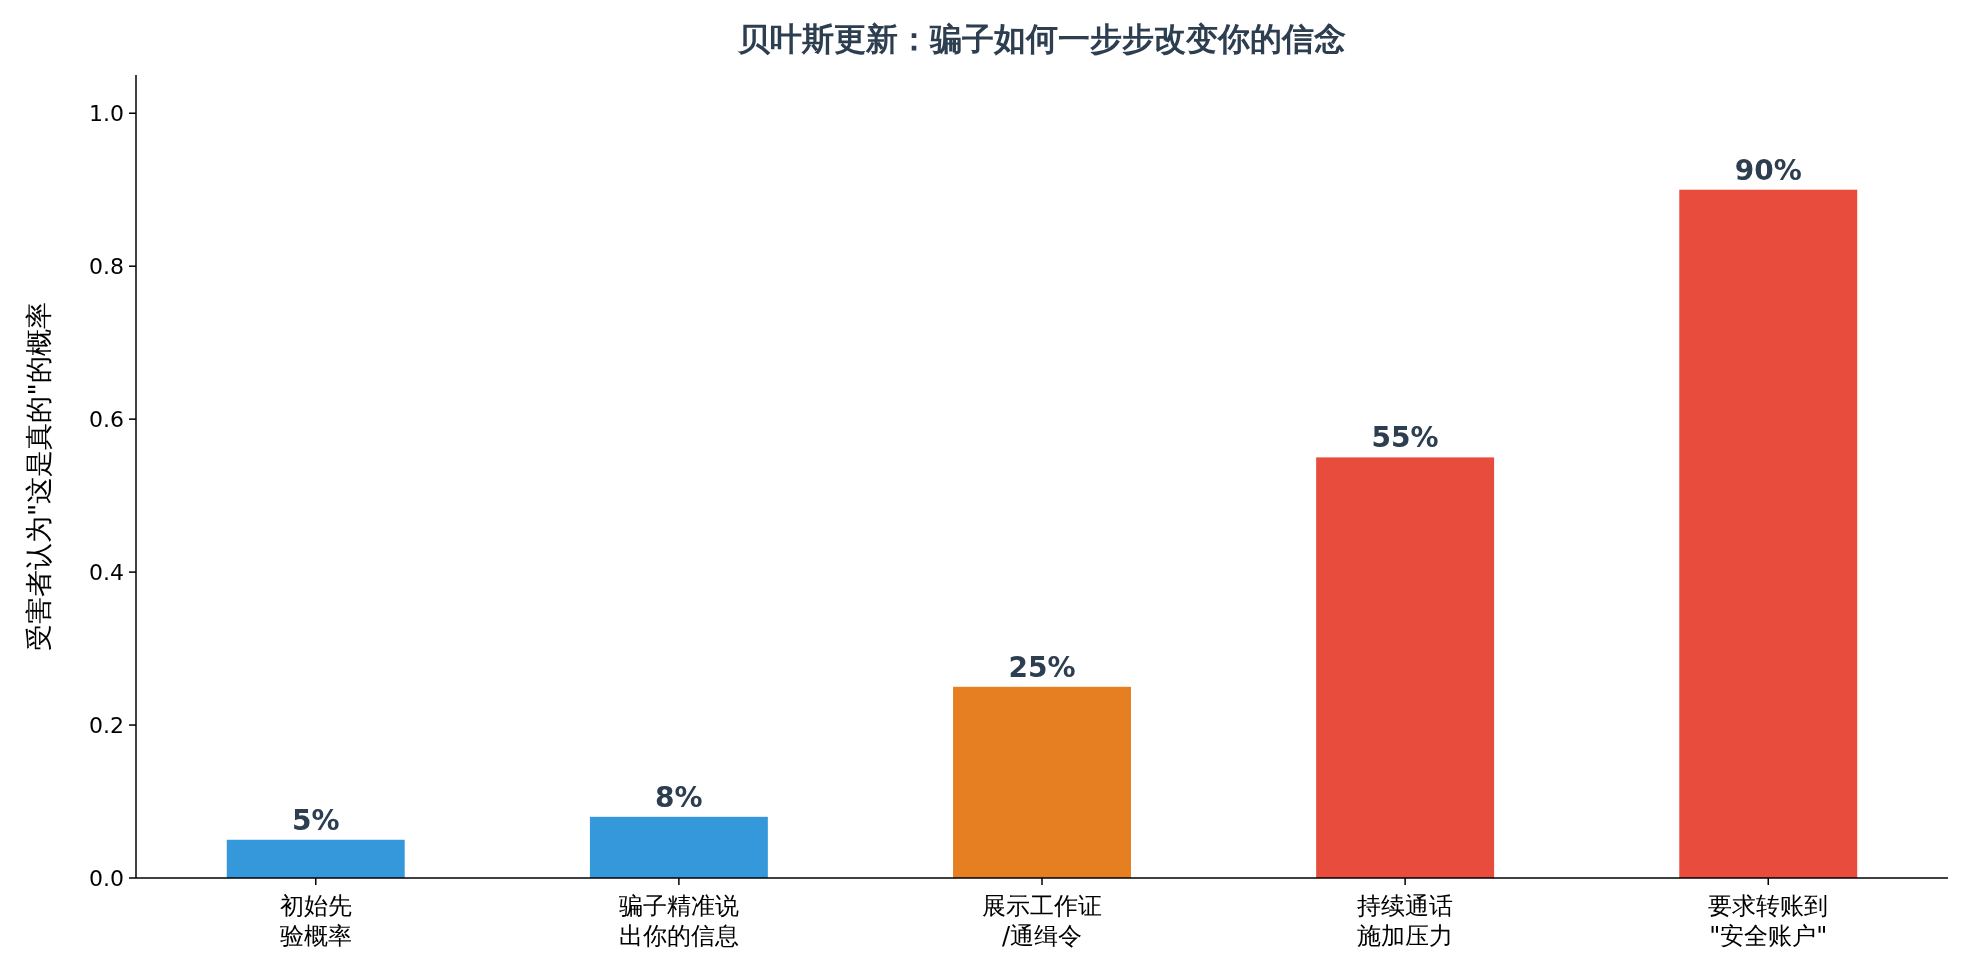  What do you see at coordinates (38, 476) in the screenshot?
I see `y-axis-title: 受害者认为"这是真的"的概率` at bounding box center [38, 476].